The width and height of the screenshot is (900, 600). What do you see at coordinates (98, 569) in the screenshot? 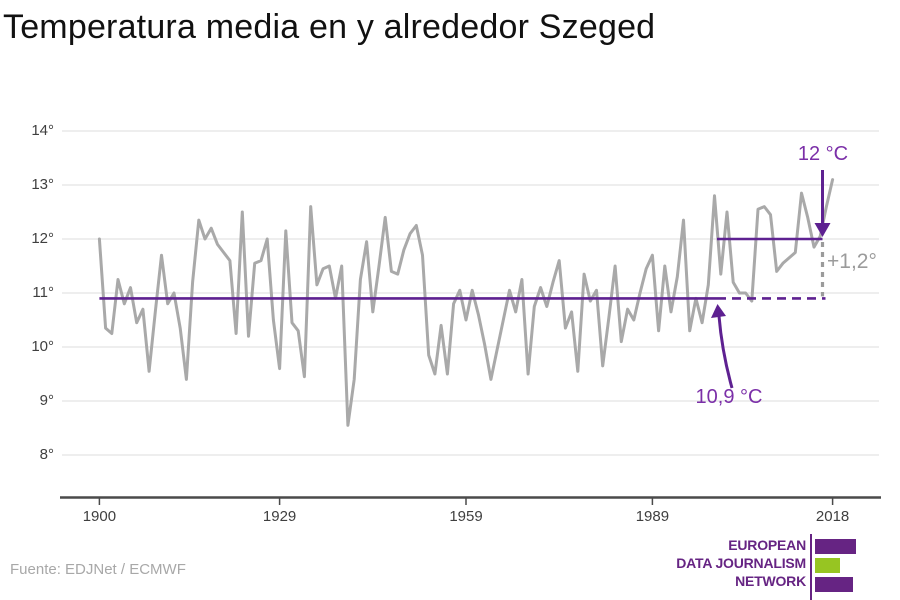
I see `source-caption: Fuente: EDJNet / ECMWF` at bounding box center [98, 569].